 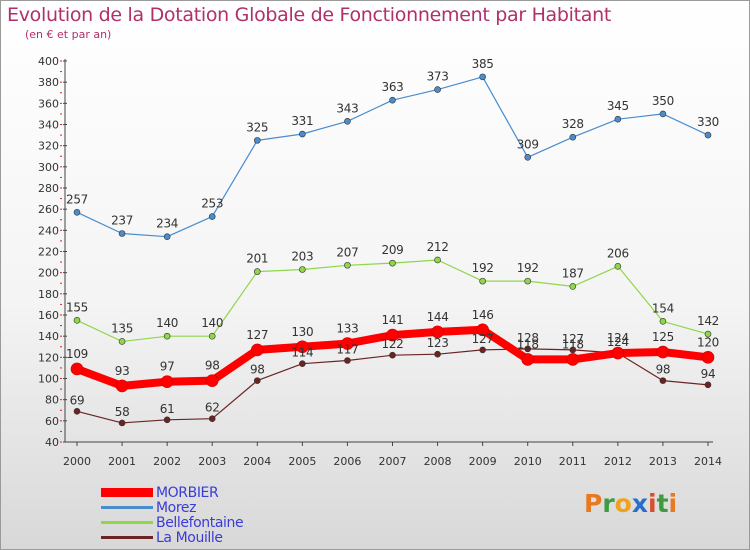 I want to click on data-label: 325, so click(x=257, y=127).